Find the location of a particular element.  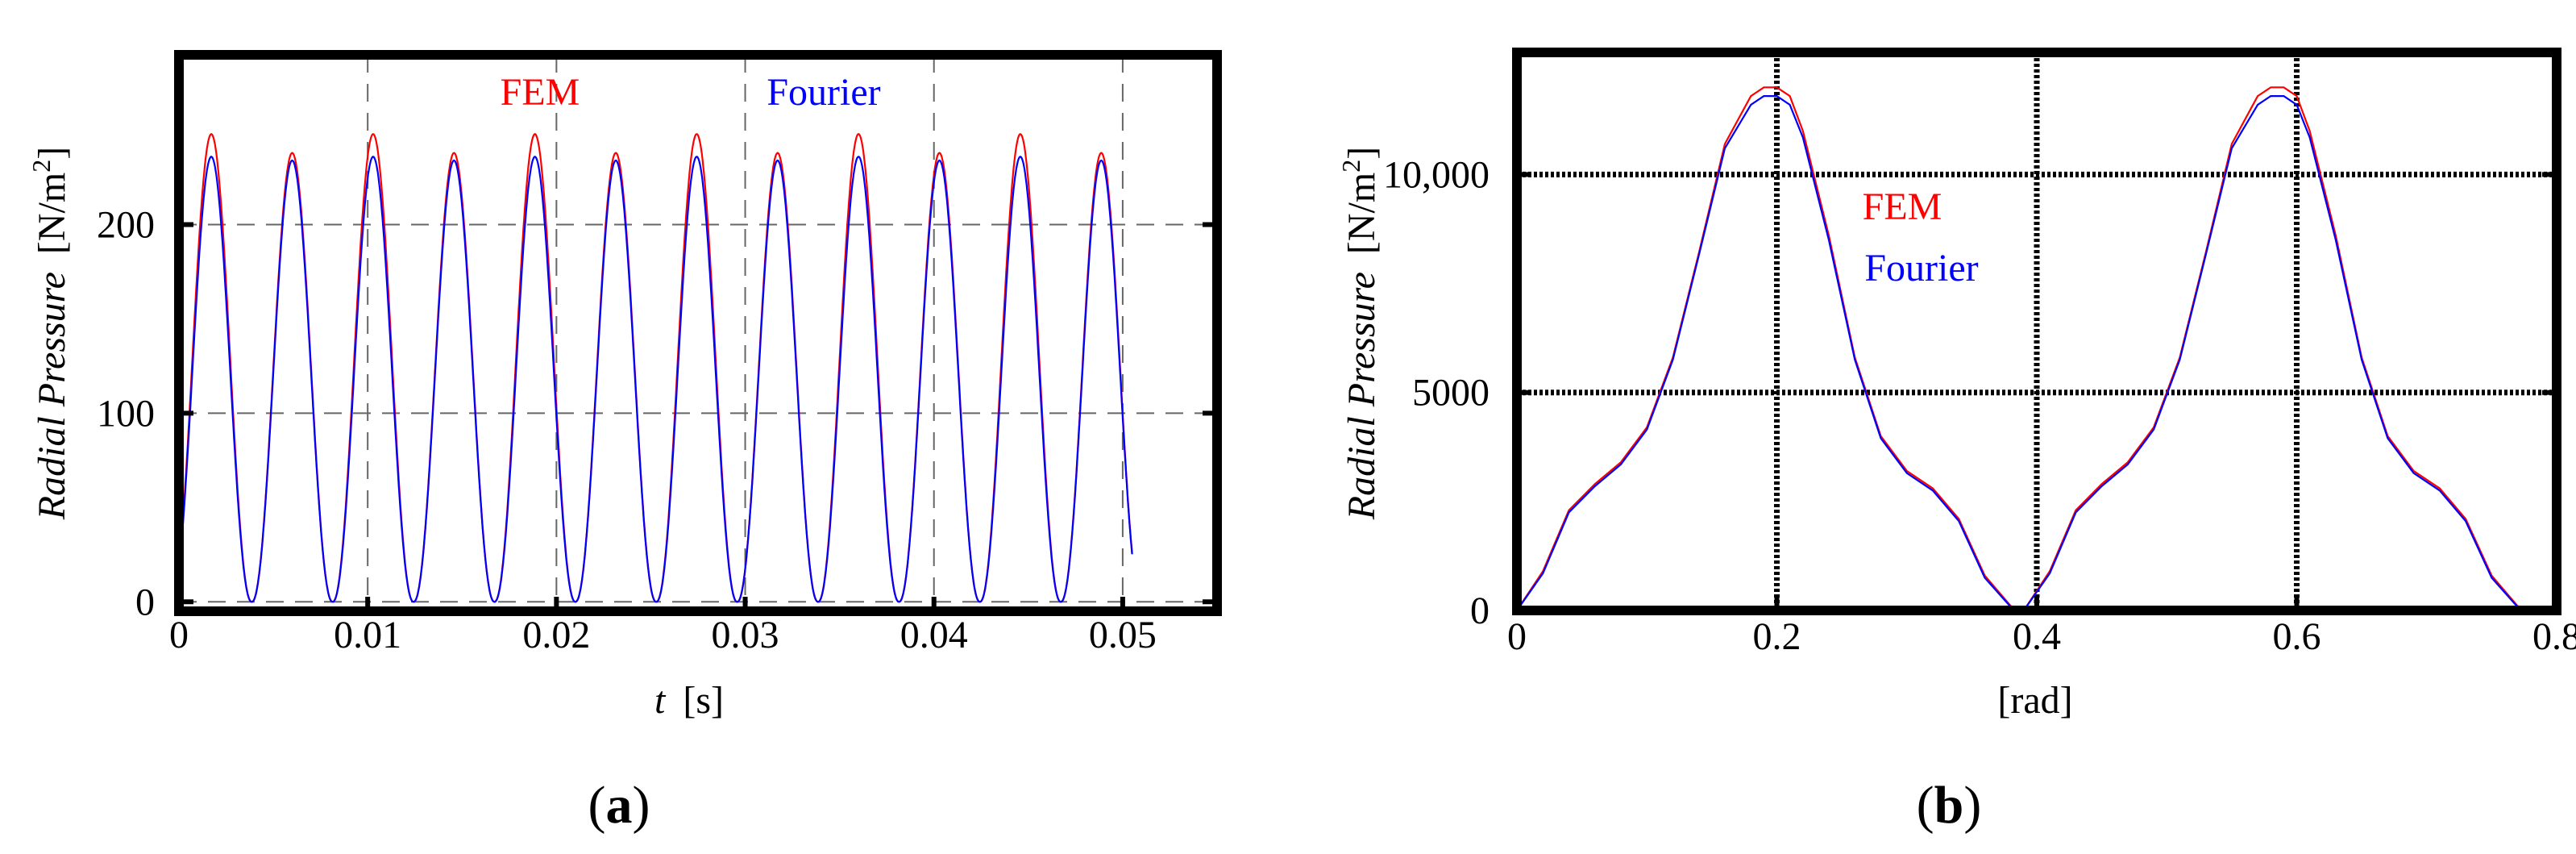

chart-b-y-axis-label: Radial Pressure [N/m2] is located at coordinates (1359, 333).